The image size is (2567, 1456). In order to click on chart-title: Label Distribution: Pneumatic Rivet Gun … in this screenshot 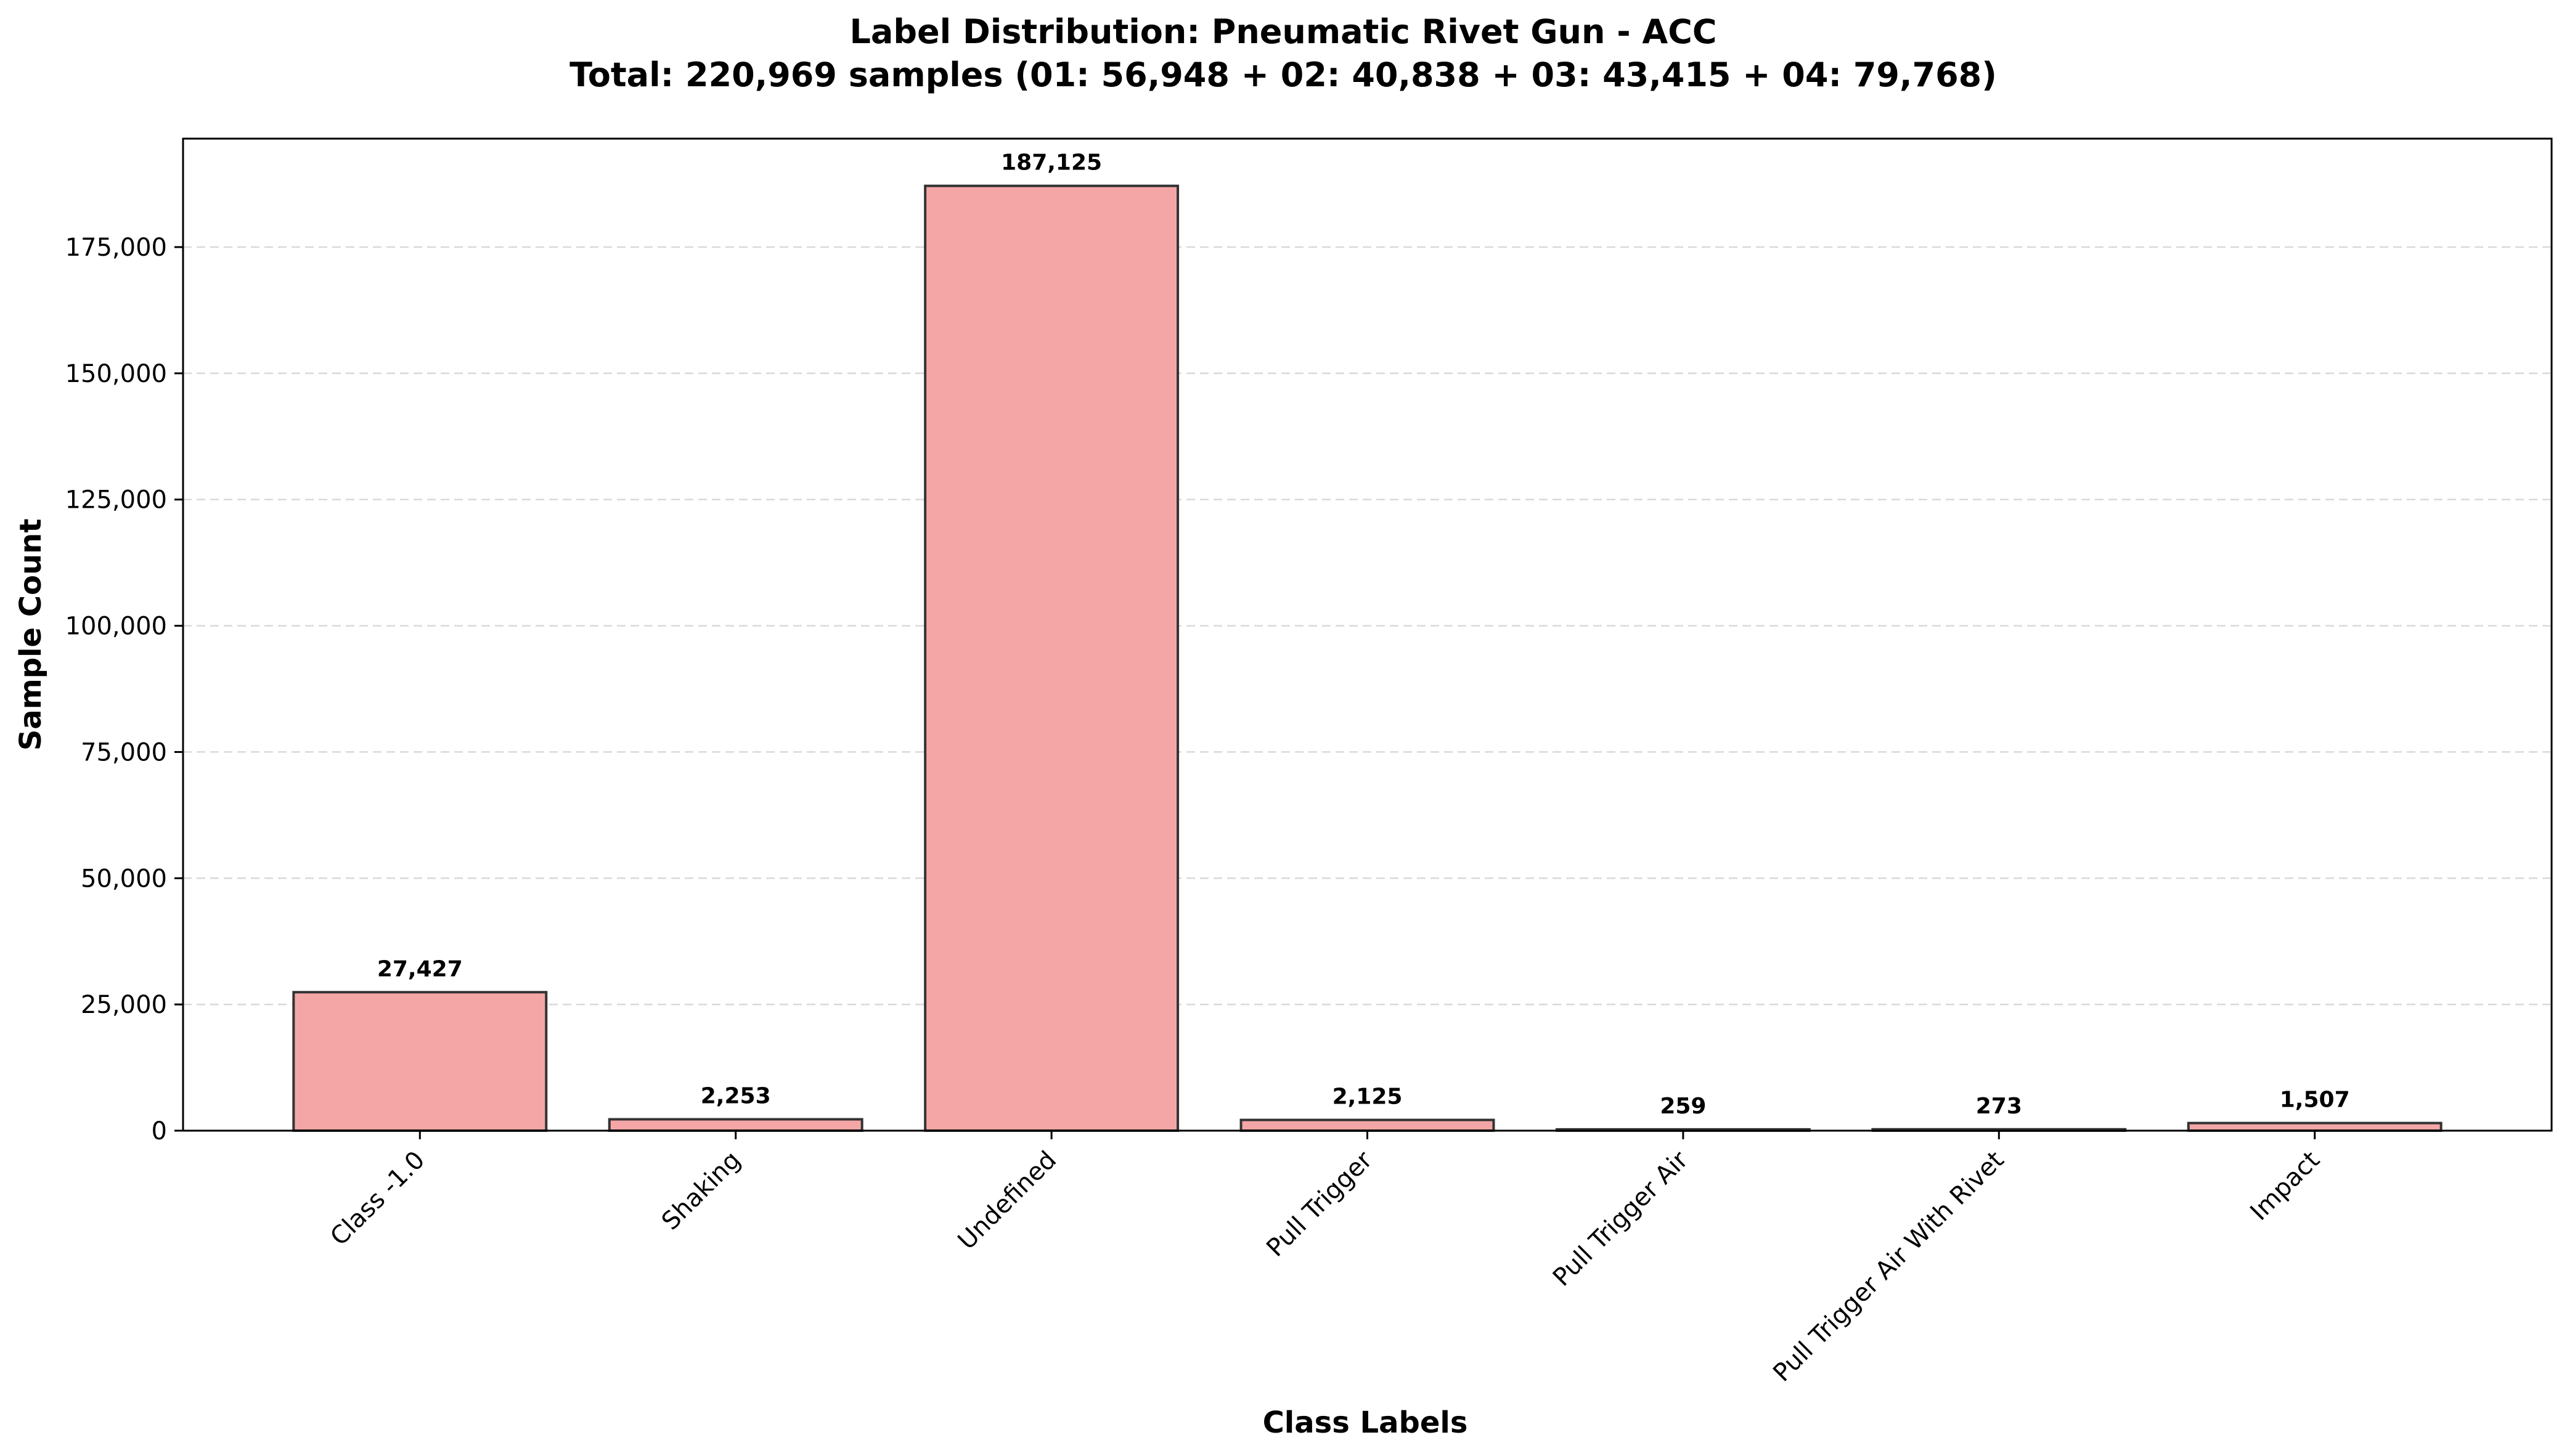, I will do `click(1283, 31)`.